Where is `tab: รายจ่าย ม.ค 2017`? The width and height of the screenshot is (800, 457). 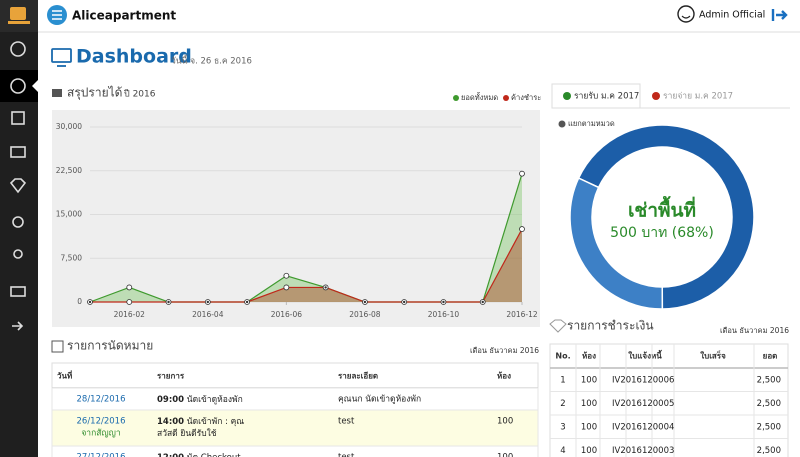 tab: รายจ่าย ม.ค 2017 is located at coordinates (698, 97).